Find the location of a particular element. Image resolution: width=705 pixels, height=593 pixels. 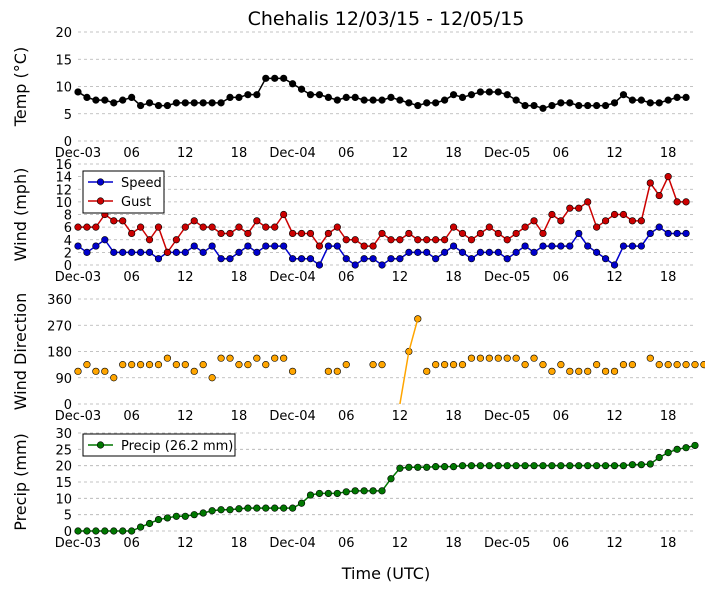

x-tick-label: Dec-04 is located at coordinates (292, 277).